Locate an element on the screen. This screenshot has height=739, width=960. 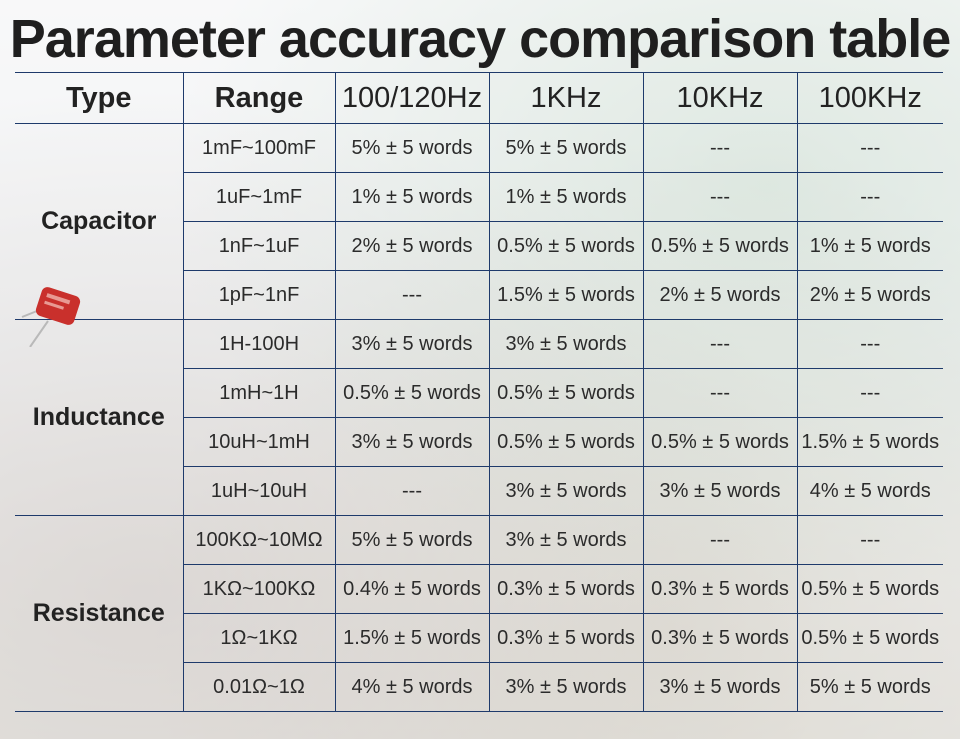
header-100khz: 100KHz is located at coordinates (869, 98).